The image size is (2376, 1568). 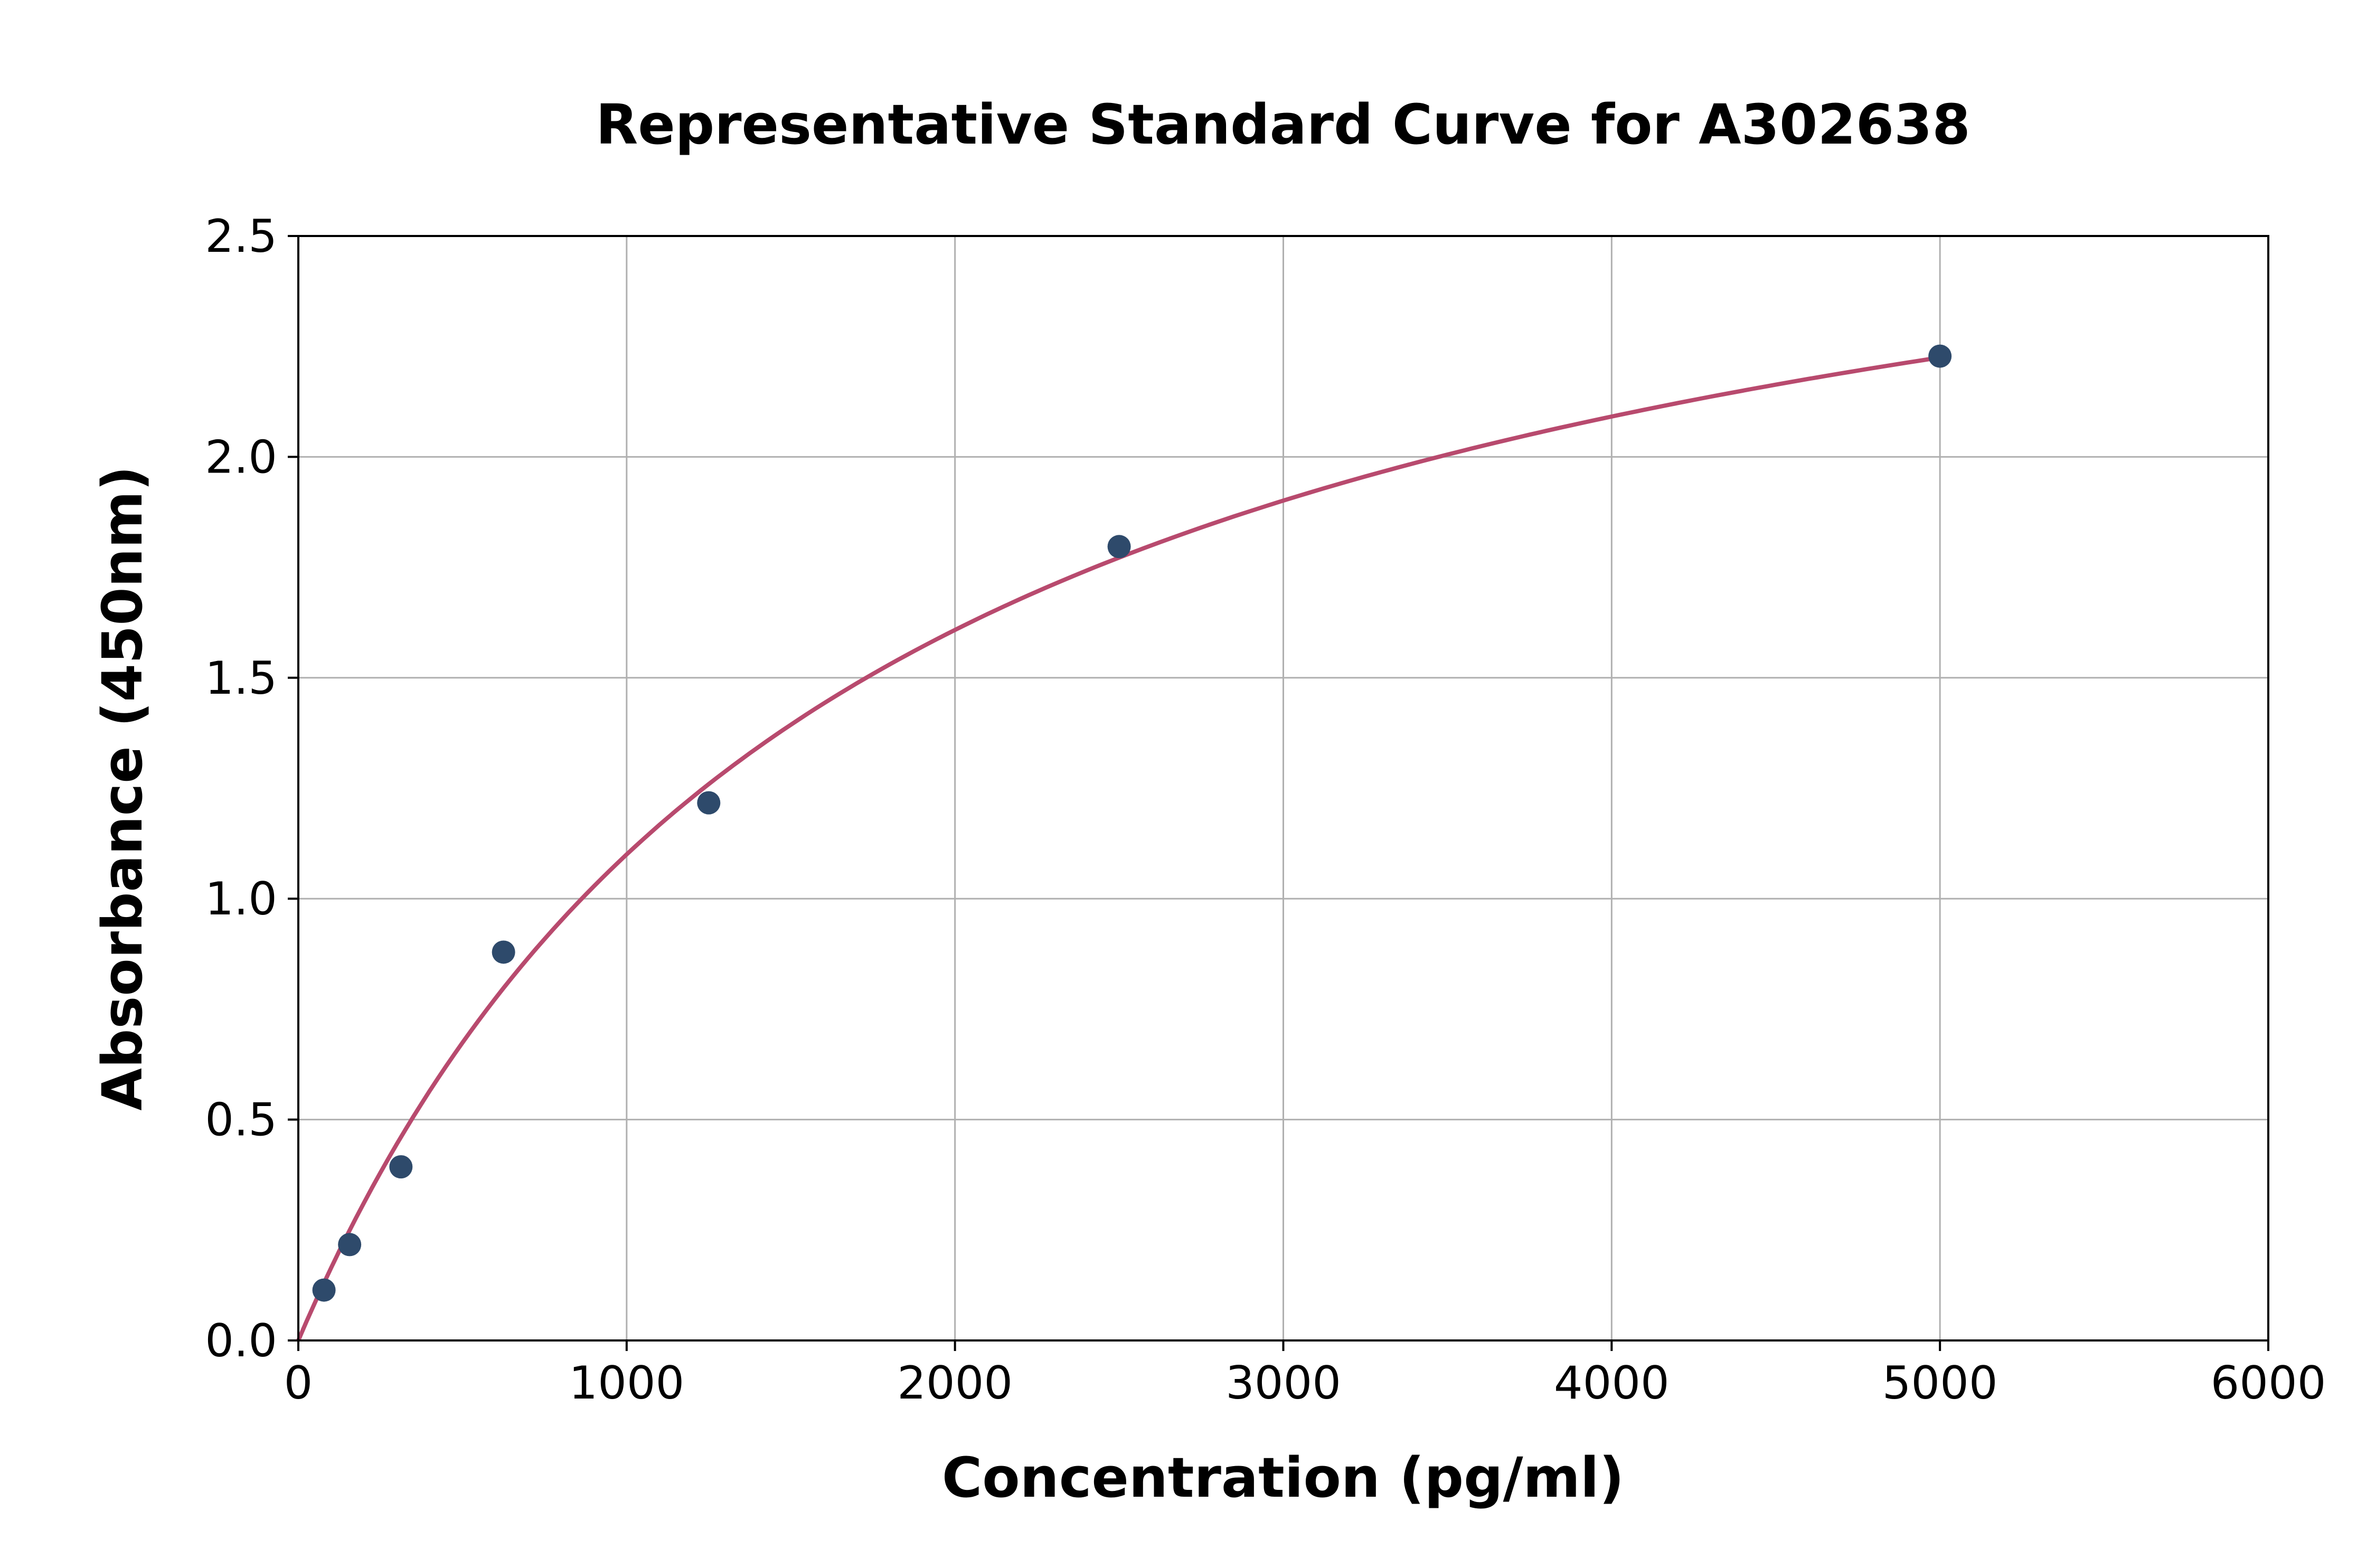 I want to click on x-tick-label: 6000, so click(x=2268, y=1384).